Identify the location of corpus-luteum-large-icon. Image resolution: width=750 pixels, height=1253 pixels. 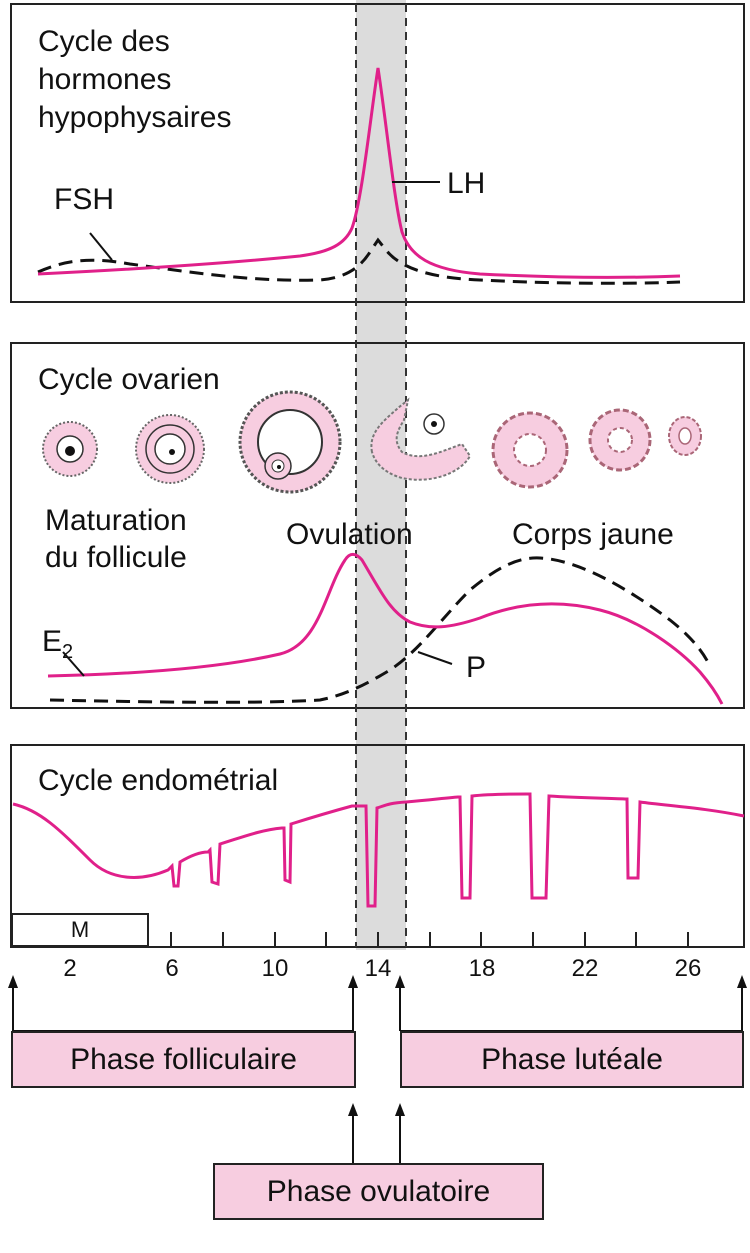
(530, 450).